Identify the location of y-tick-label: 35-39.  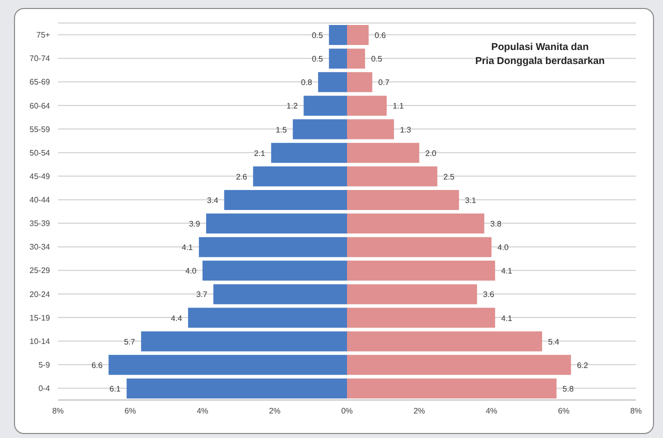
(40, 223).